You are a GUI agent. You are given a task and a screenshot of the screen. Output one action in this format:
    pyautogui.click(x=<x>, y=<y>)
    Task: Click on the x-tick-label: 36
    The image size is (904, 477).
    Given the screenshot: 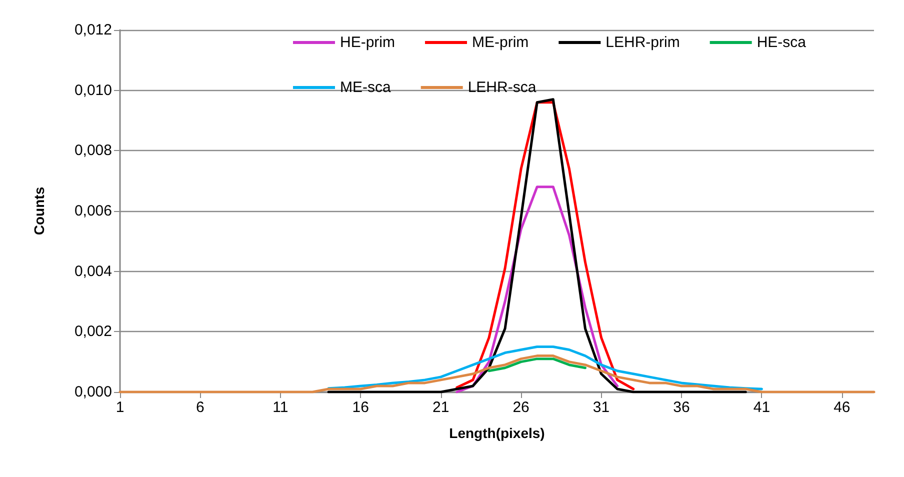 What is the action you would take?
    pyautogui.click(x=681, y=407)
    